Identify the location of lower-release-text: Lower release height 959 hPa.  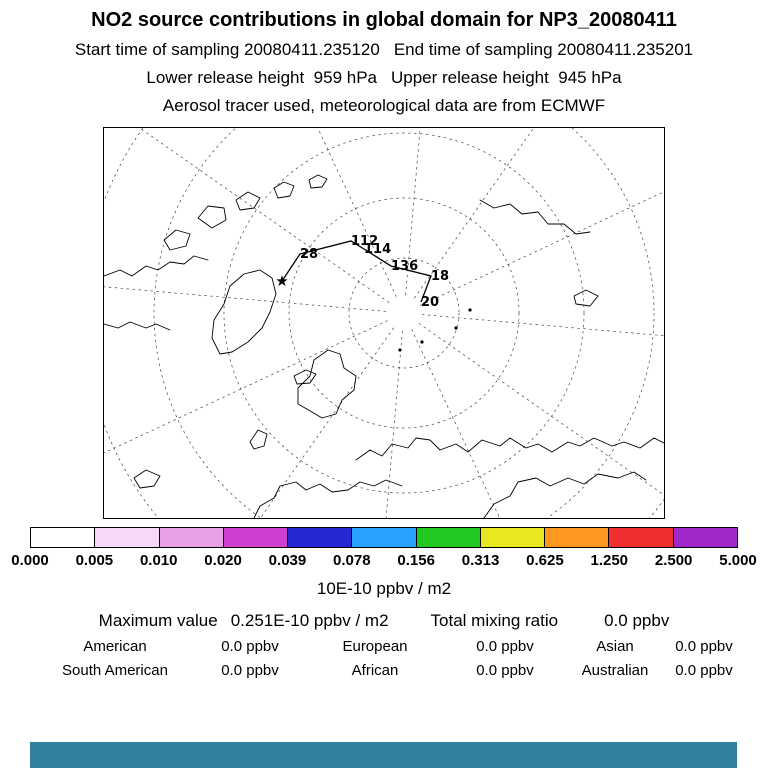
(261, 77).